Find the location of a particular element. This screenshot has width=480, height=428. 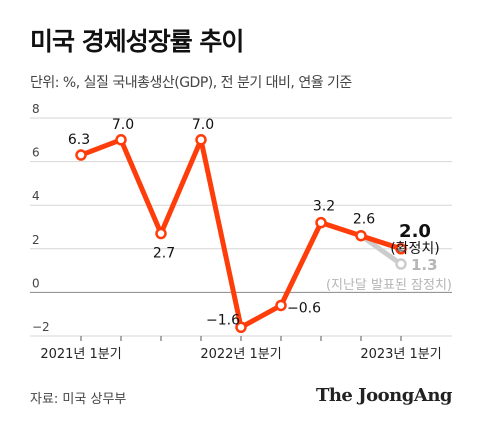

data-label: 2.7 is located at coordinates (164, 254).